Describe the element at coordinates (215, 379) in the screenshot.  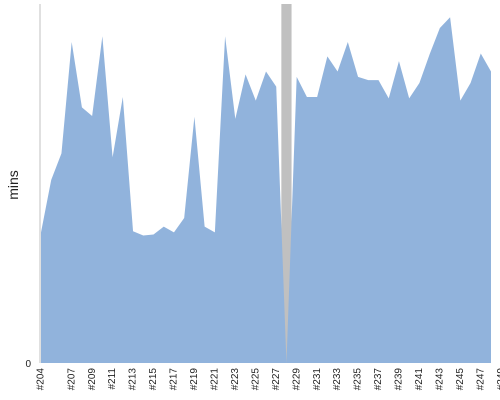
I see `x-tick-label: #221` at that location.